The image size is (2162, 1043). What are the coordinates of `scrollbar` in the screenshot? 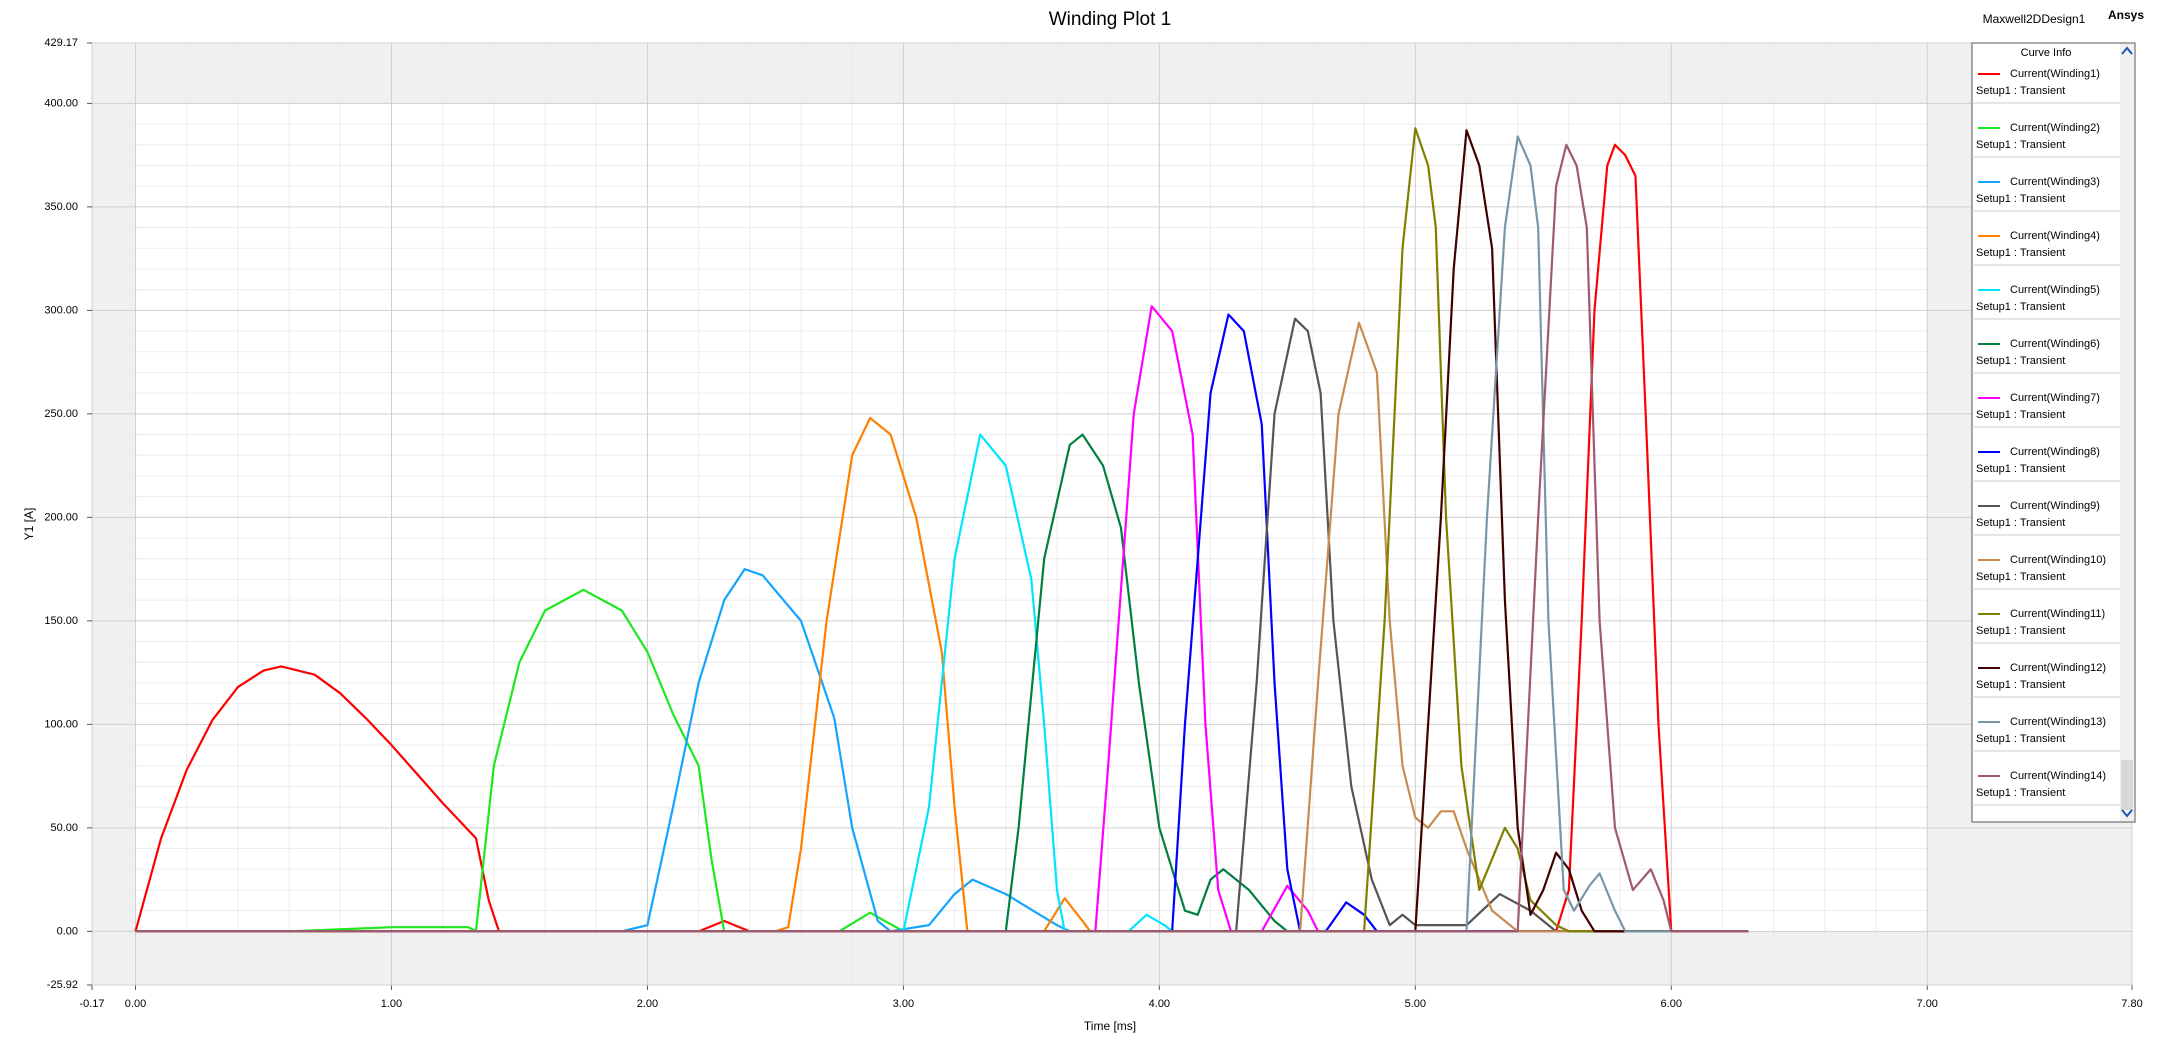 It's located at (2127, 432).